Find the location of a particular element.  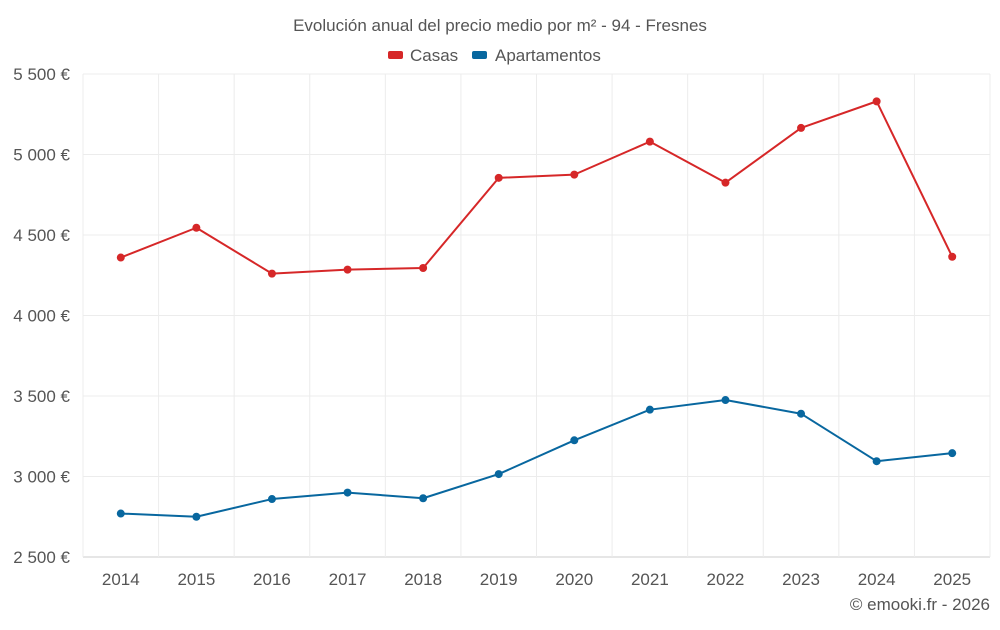

y-tick-label: 5 000 € is located at coordinates (41, 155).